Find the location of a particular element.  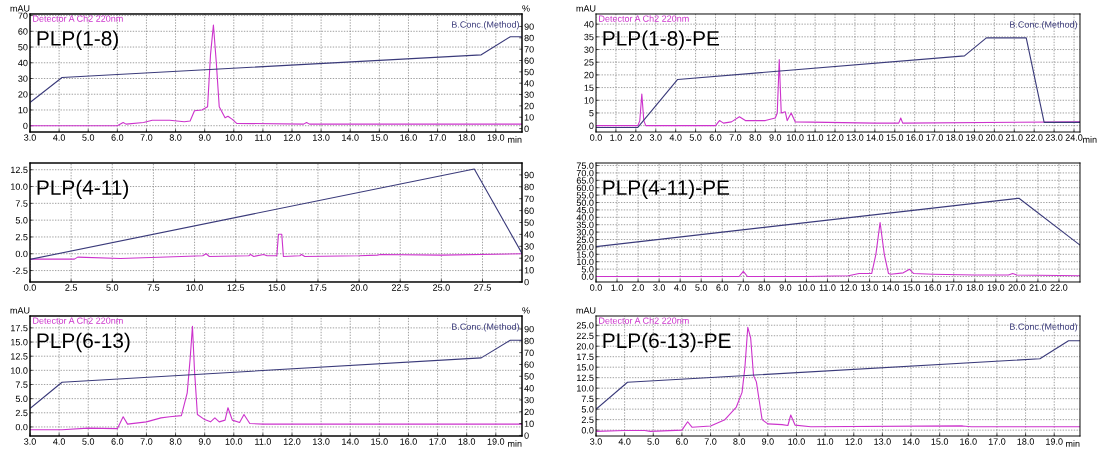

y-tick-label: 30.0 is located at coordinates (585, 232).